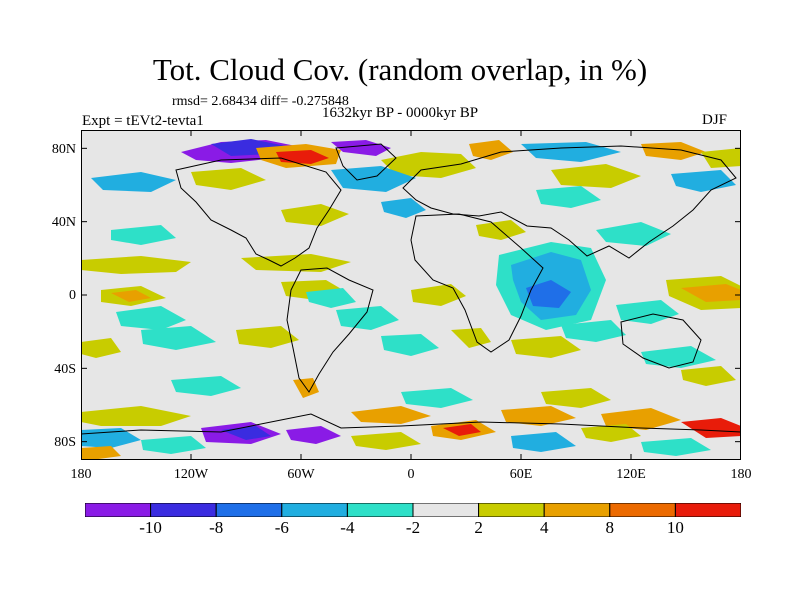  Describe the element at coordinates (675, 527) in the screenshot. I see `colorbar-label: 10` at that location.